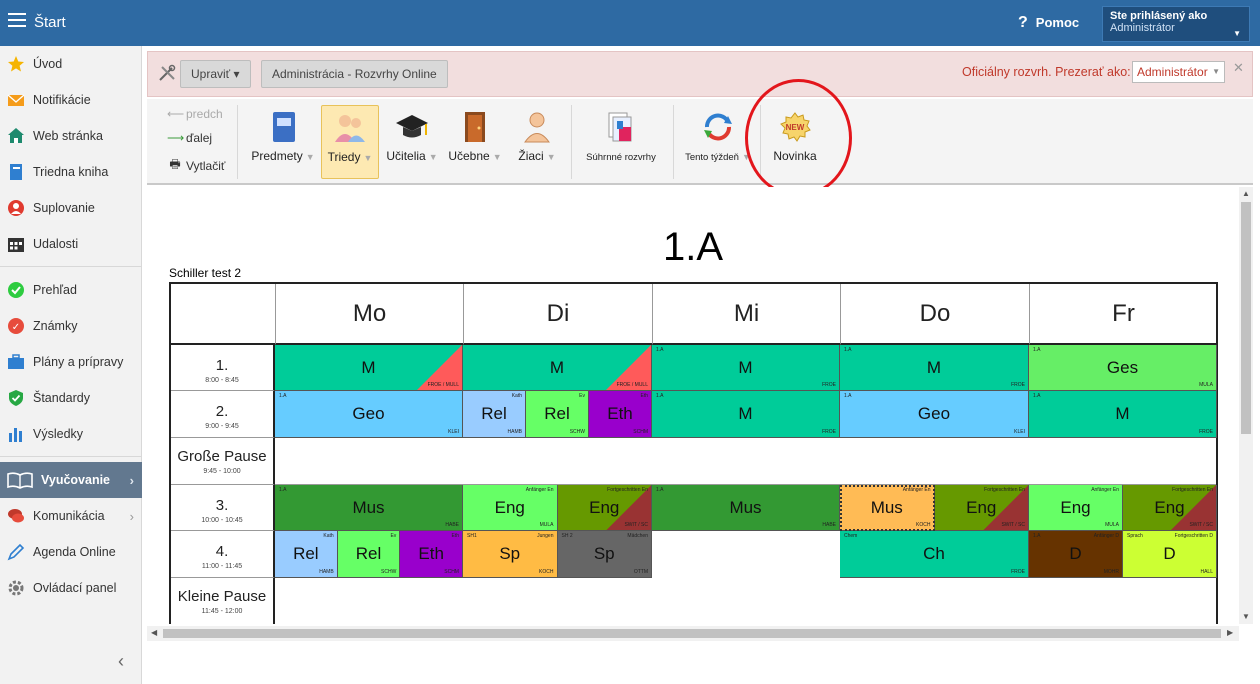  Describe the element at coordinates (472, 536) in the screenshot. I see `lesson-group: SH1` at that location.